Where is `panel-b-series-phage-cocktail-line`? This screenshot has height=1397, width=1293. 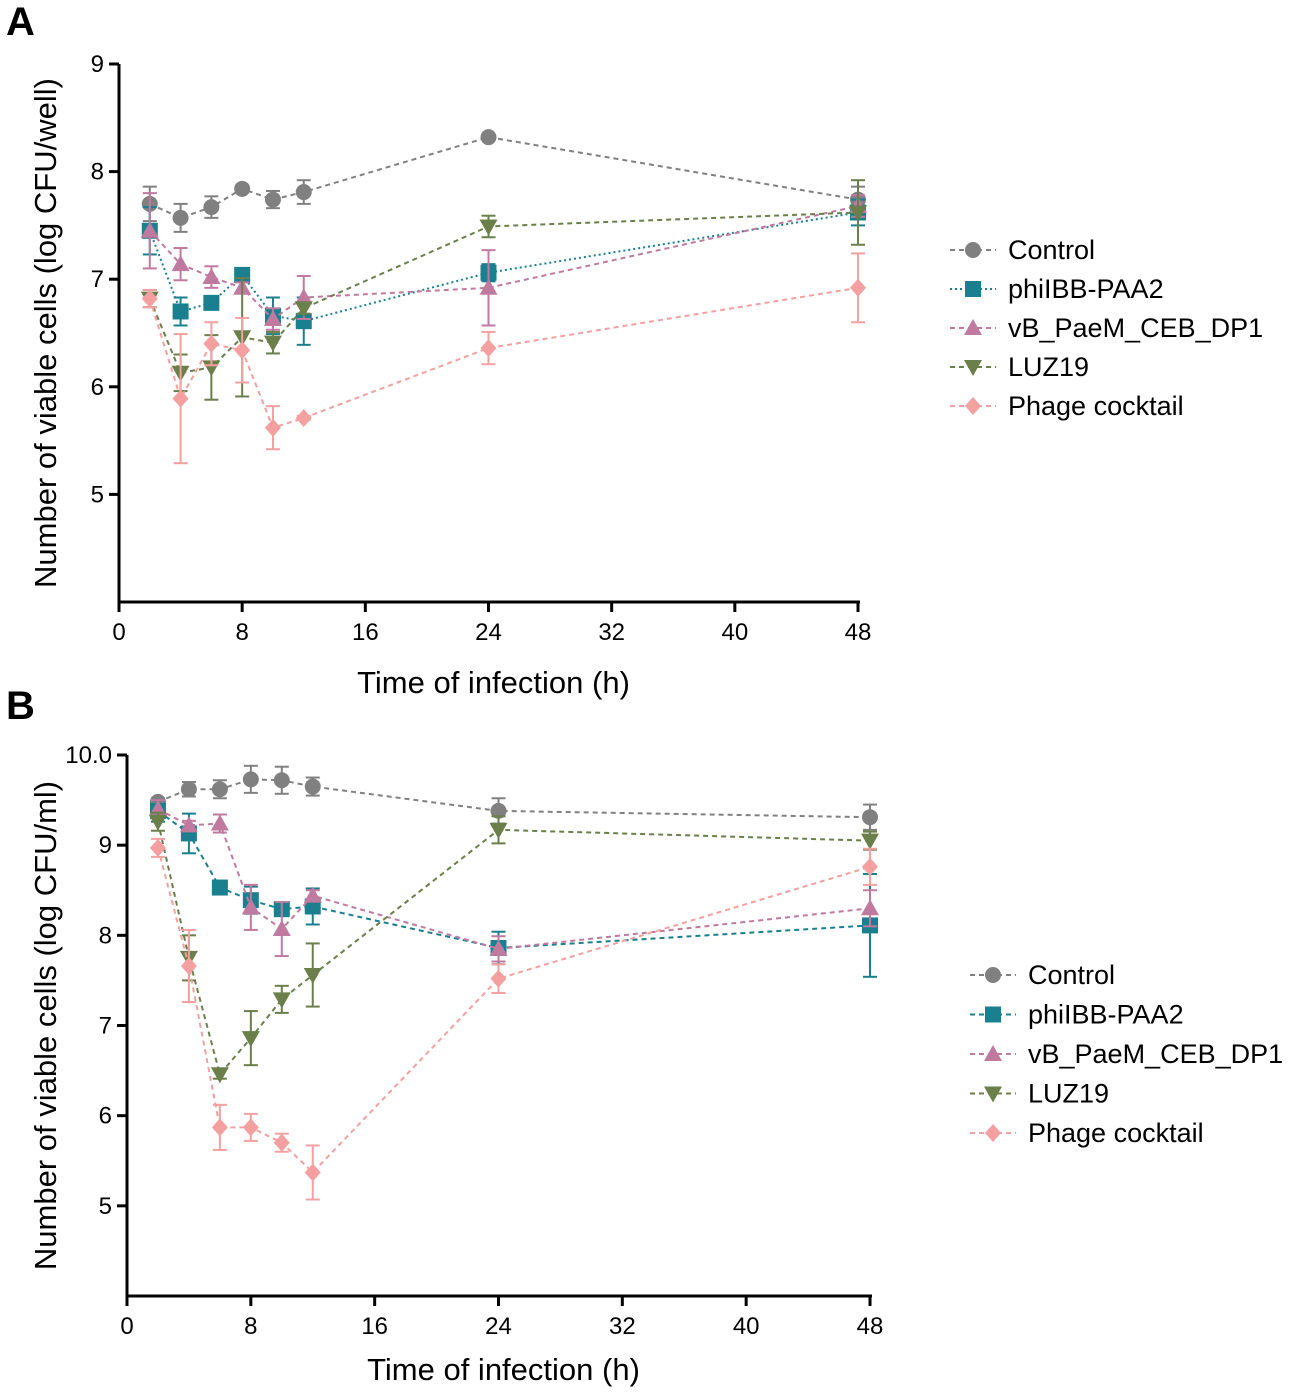
panel-b-series-phage-cocktail-line is located at coordinates (513, 1010).